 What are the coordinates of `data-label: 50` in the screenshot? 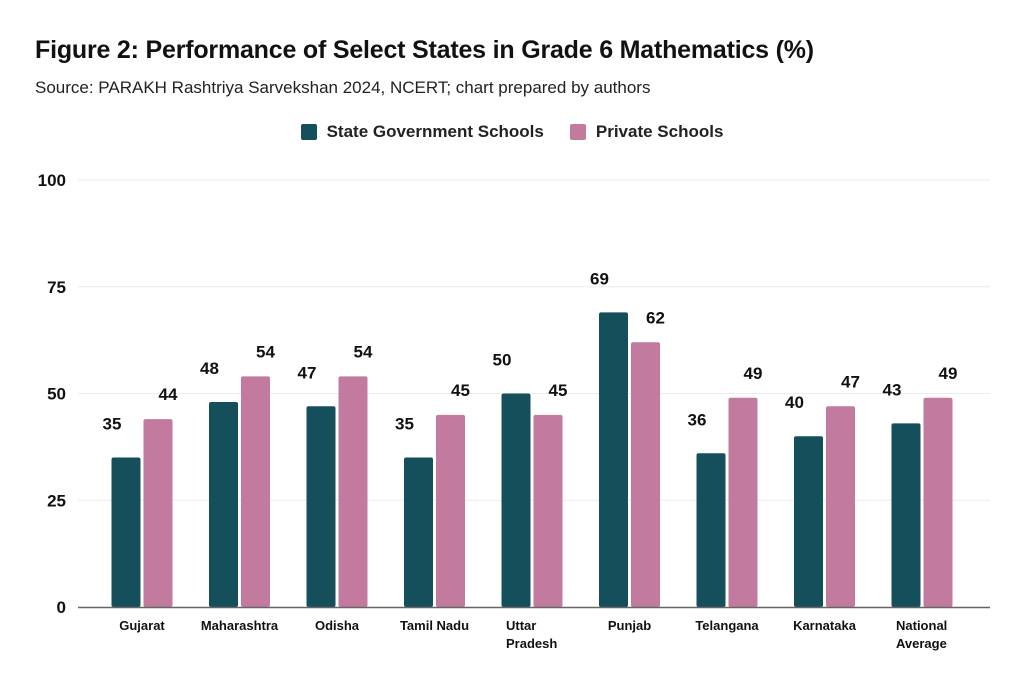 It's located at (502, 360).